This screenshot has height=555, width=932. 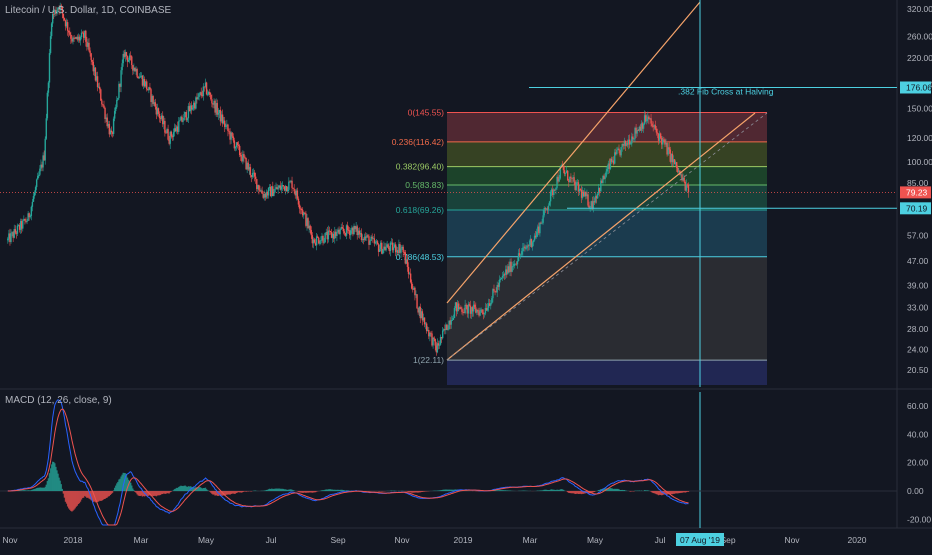 I want to click on price-tag-label: 176.06, so click(x=919, y=87).